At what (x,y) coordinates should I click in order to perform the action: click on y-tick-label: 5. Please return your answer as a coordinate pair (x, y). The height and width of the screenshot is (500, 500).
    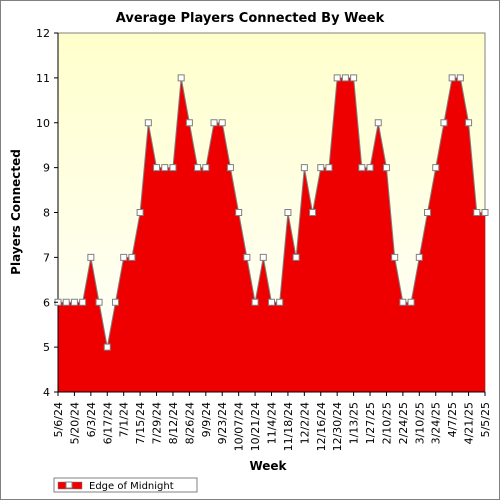
    Looking at the image, I should click on (46, 347).